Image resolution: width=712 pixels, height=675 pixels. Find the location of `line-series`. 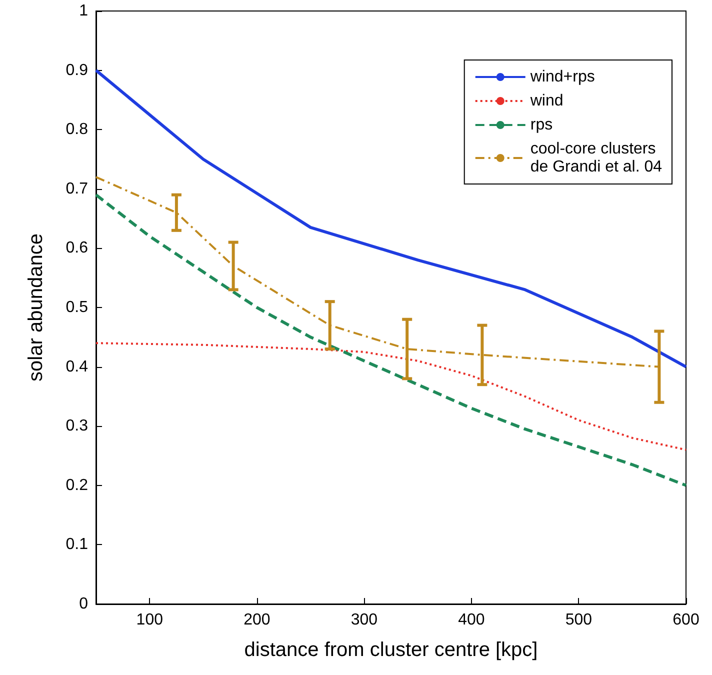

line-series is located at coordinates (391, 396).